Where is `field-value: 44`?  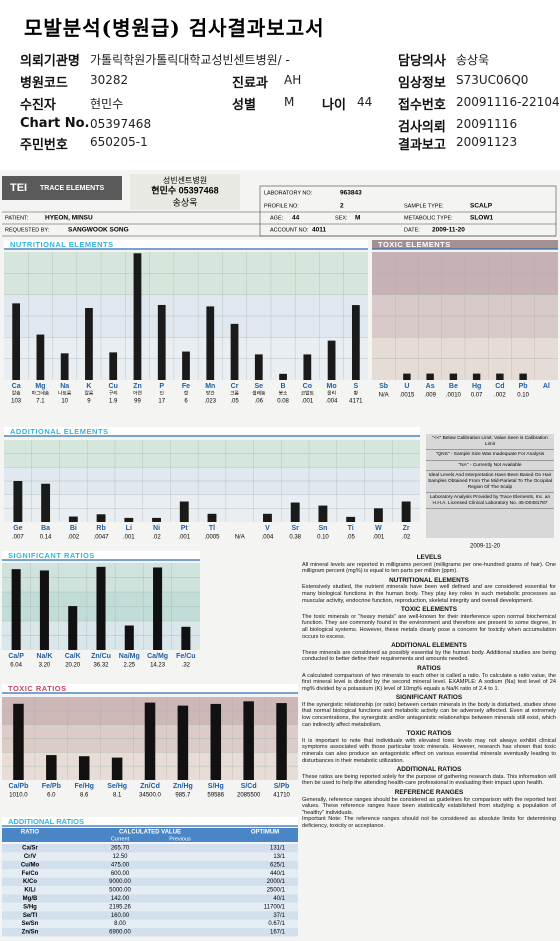
field-value: 44 is located at coordinates (365, 102).